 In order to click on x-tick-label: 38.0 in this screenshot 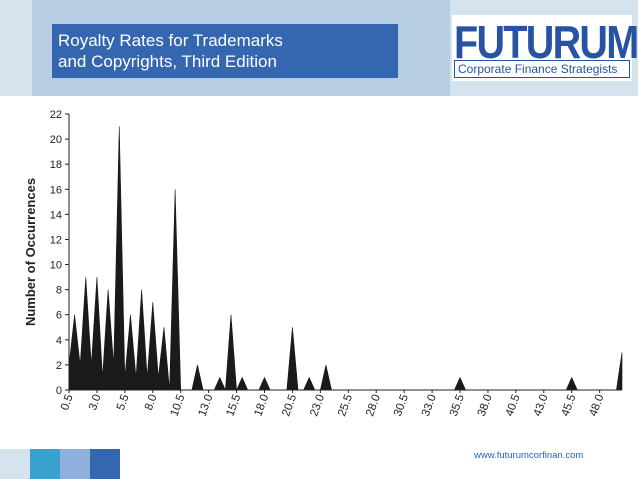, I will do `click(485, 405)`.